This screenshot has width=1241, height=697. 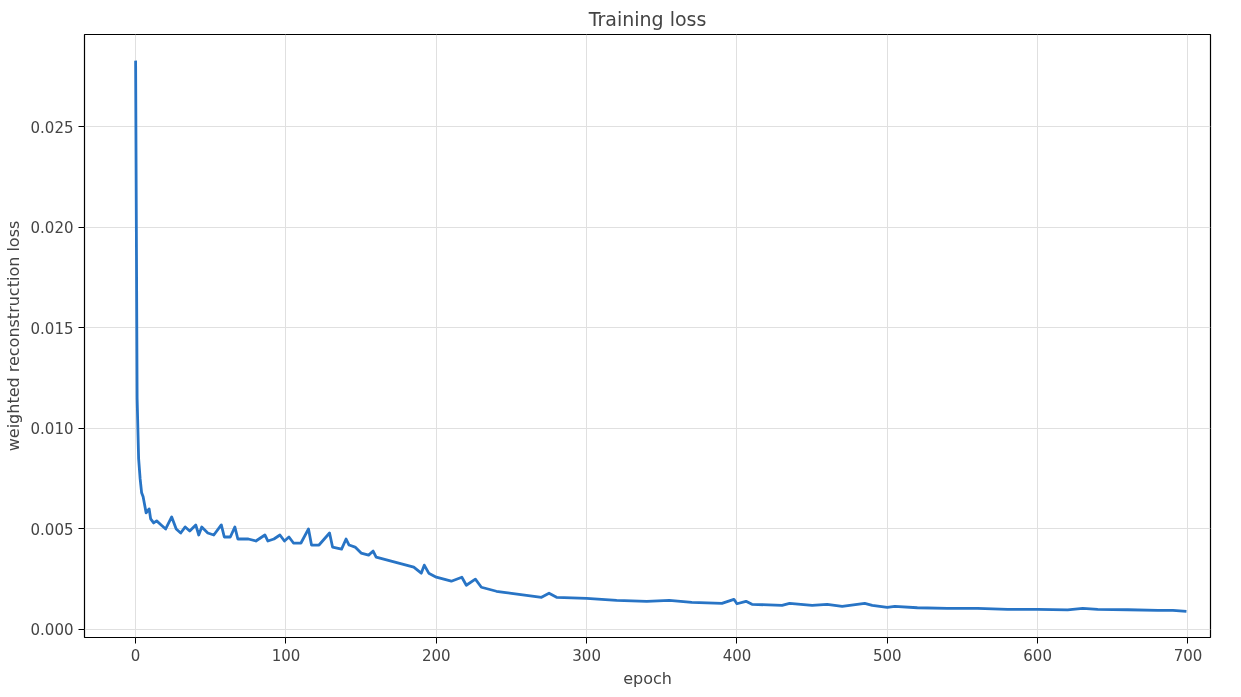 What do you see at coordinates (52, 228) in the screenshot?
I see `y-tick-label: 0.020` at bounding box center [52, 228].